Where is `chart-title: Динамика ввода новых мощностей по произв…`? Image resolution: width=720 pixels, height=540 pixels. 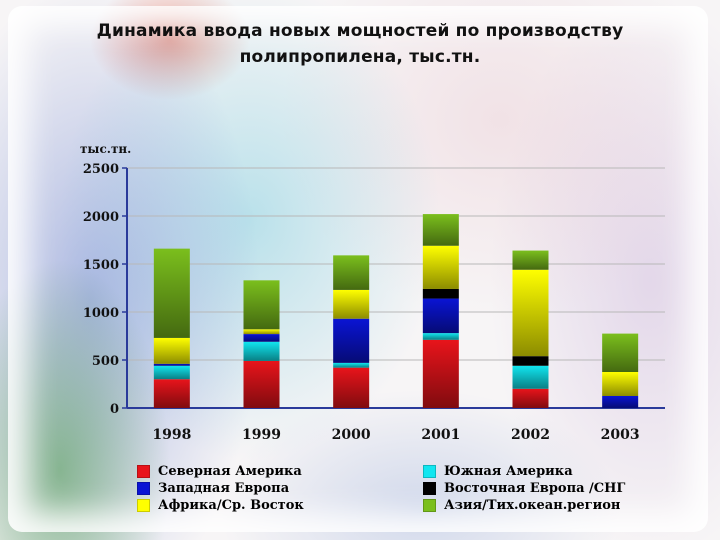 chart-title: Динамика ввода новых мощностей по произв… is located at coordinates (360, 44).